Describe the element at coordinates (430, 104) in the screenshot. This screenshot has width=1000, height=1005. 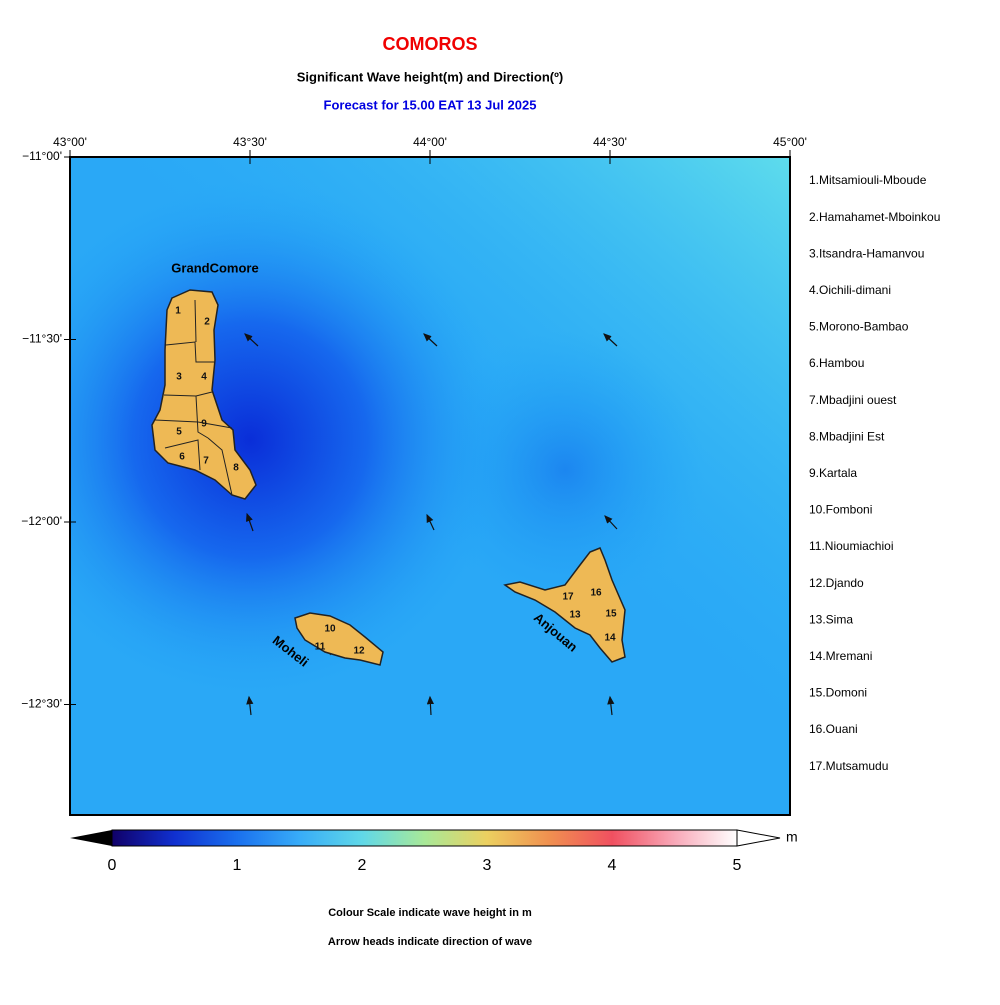
I see `forecast: Forecast for 15.00 EAT 13 Jul 2025` at that location.